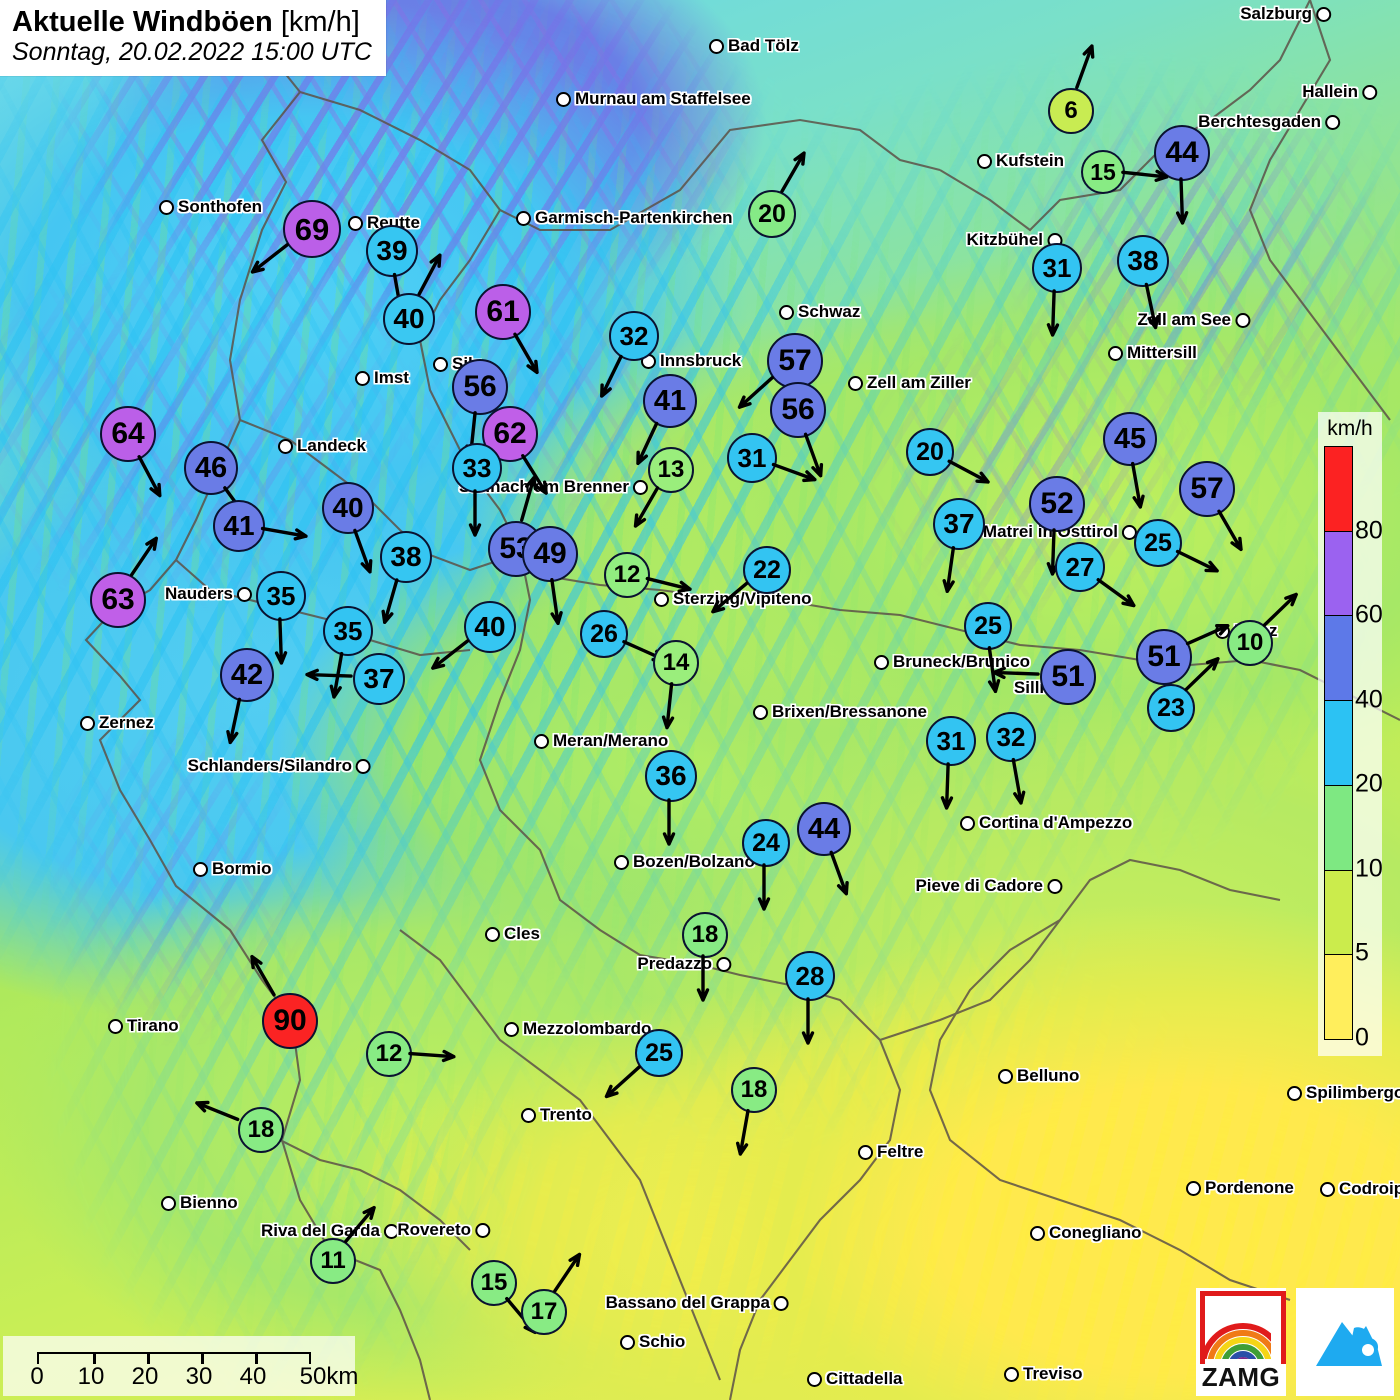 This screenshot has width=1400, height=1400. I want to click on station-marker: 33, so click(477, 490).